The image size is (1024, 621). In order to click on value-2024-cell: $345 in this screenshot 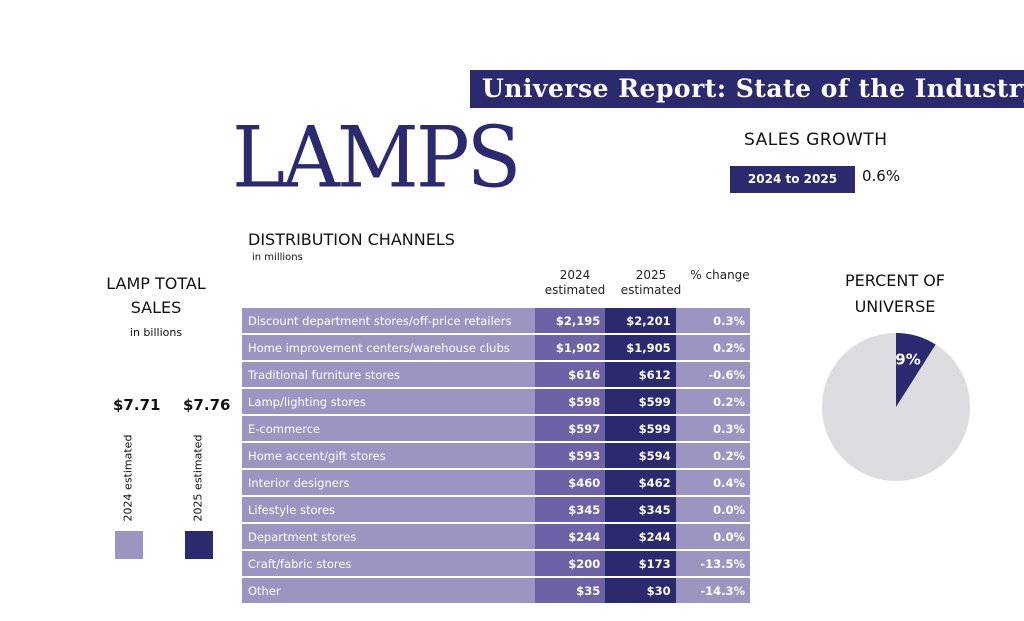, I will do `click(570, 510)`.